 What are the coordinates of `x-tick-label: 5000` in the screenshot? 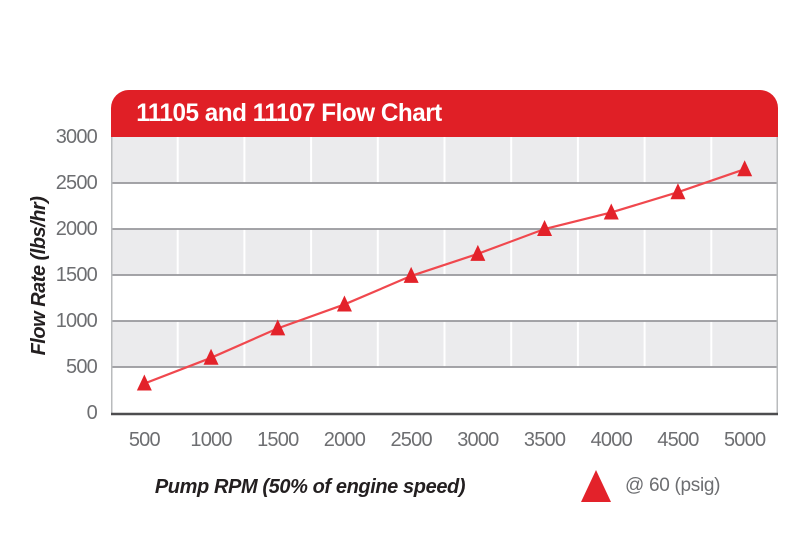 It's located at (744, 440).